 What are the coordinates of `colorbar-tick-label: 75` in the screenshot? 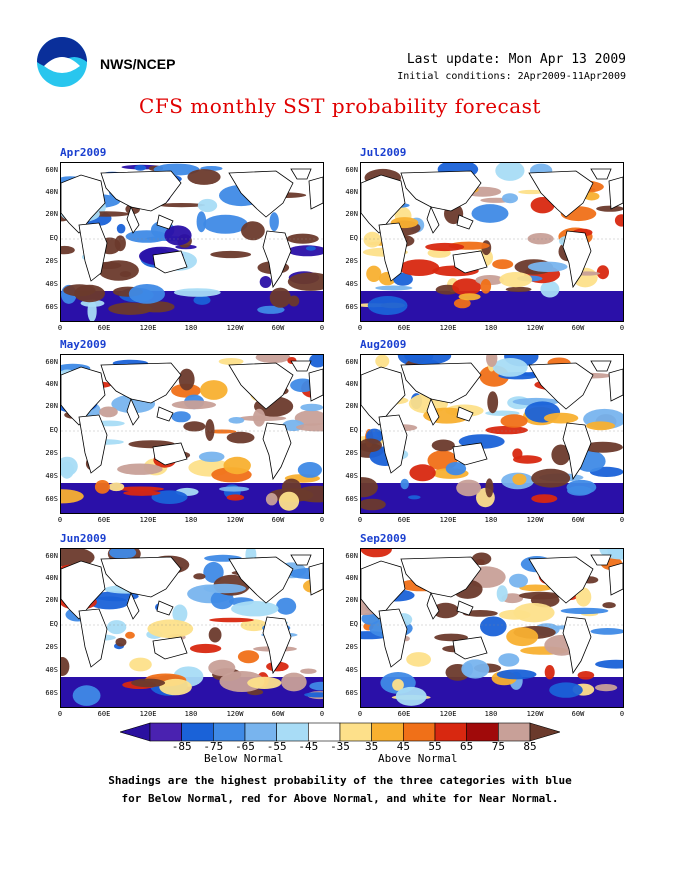 It's located at (498, 746).